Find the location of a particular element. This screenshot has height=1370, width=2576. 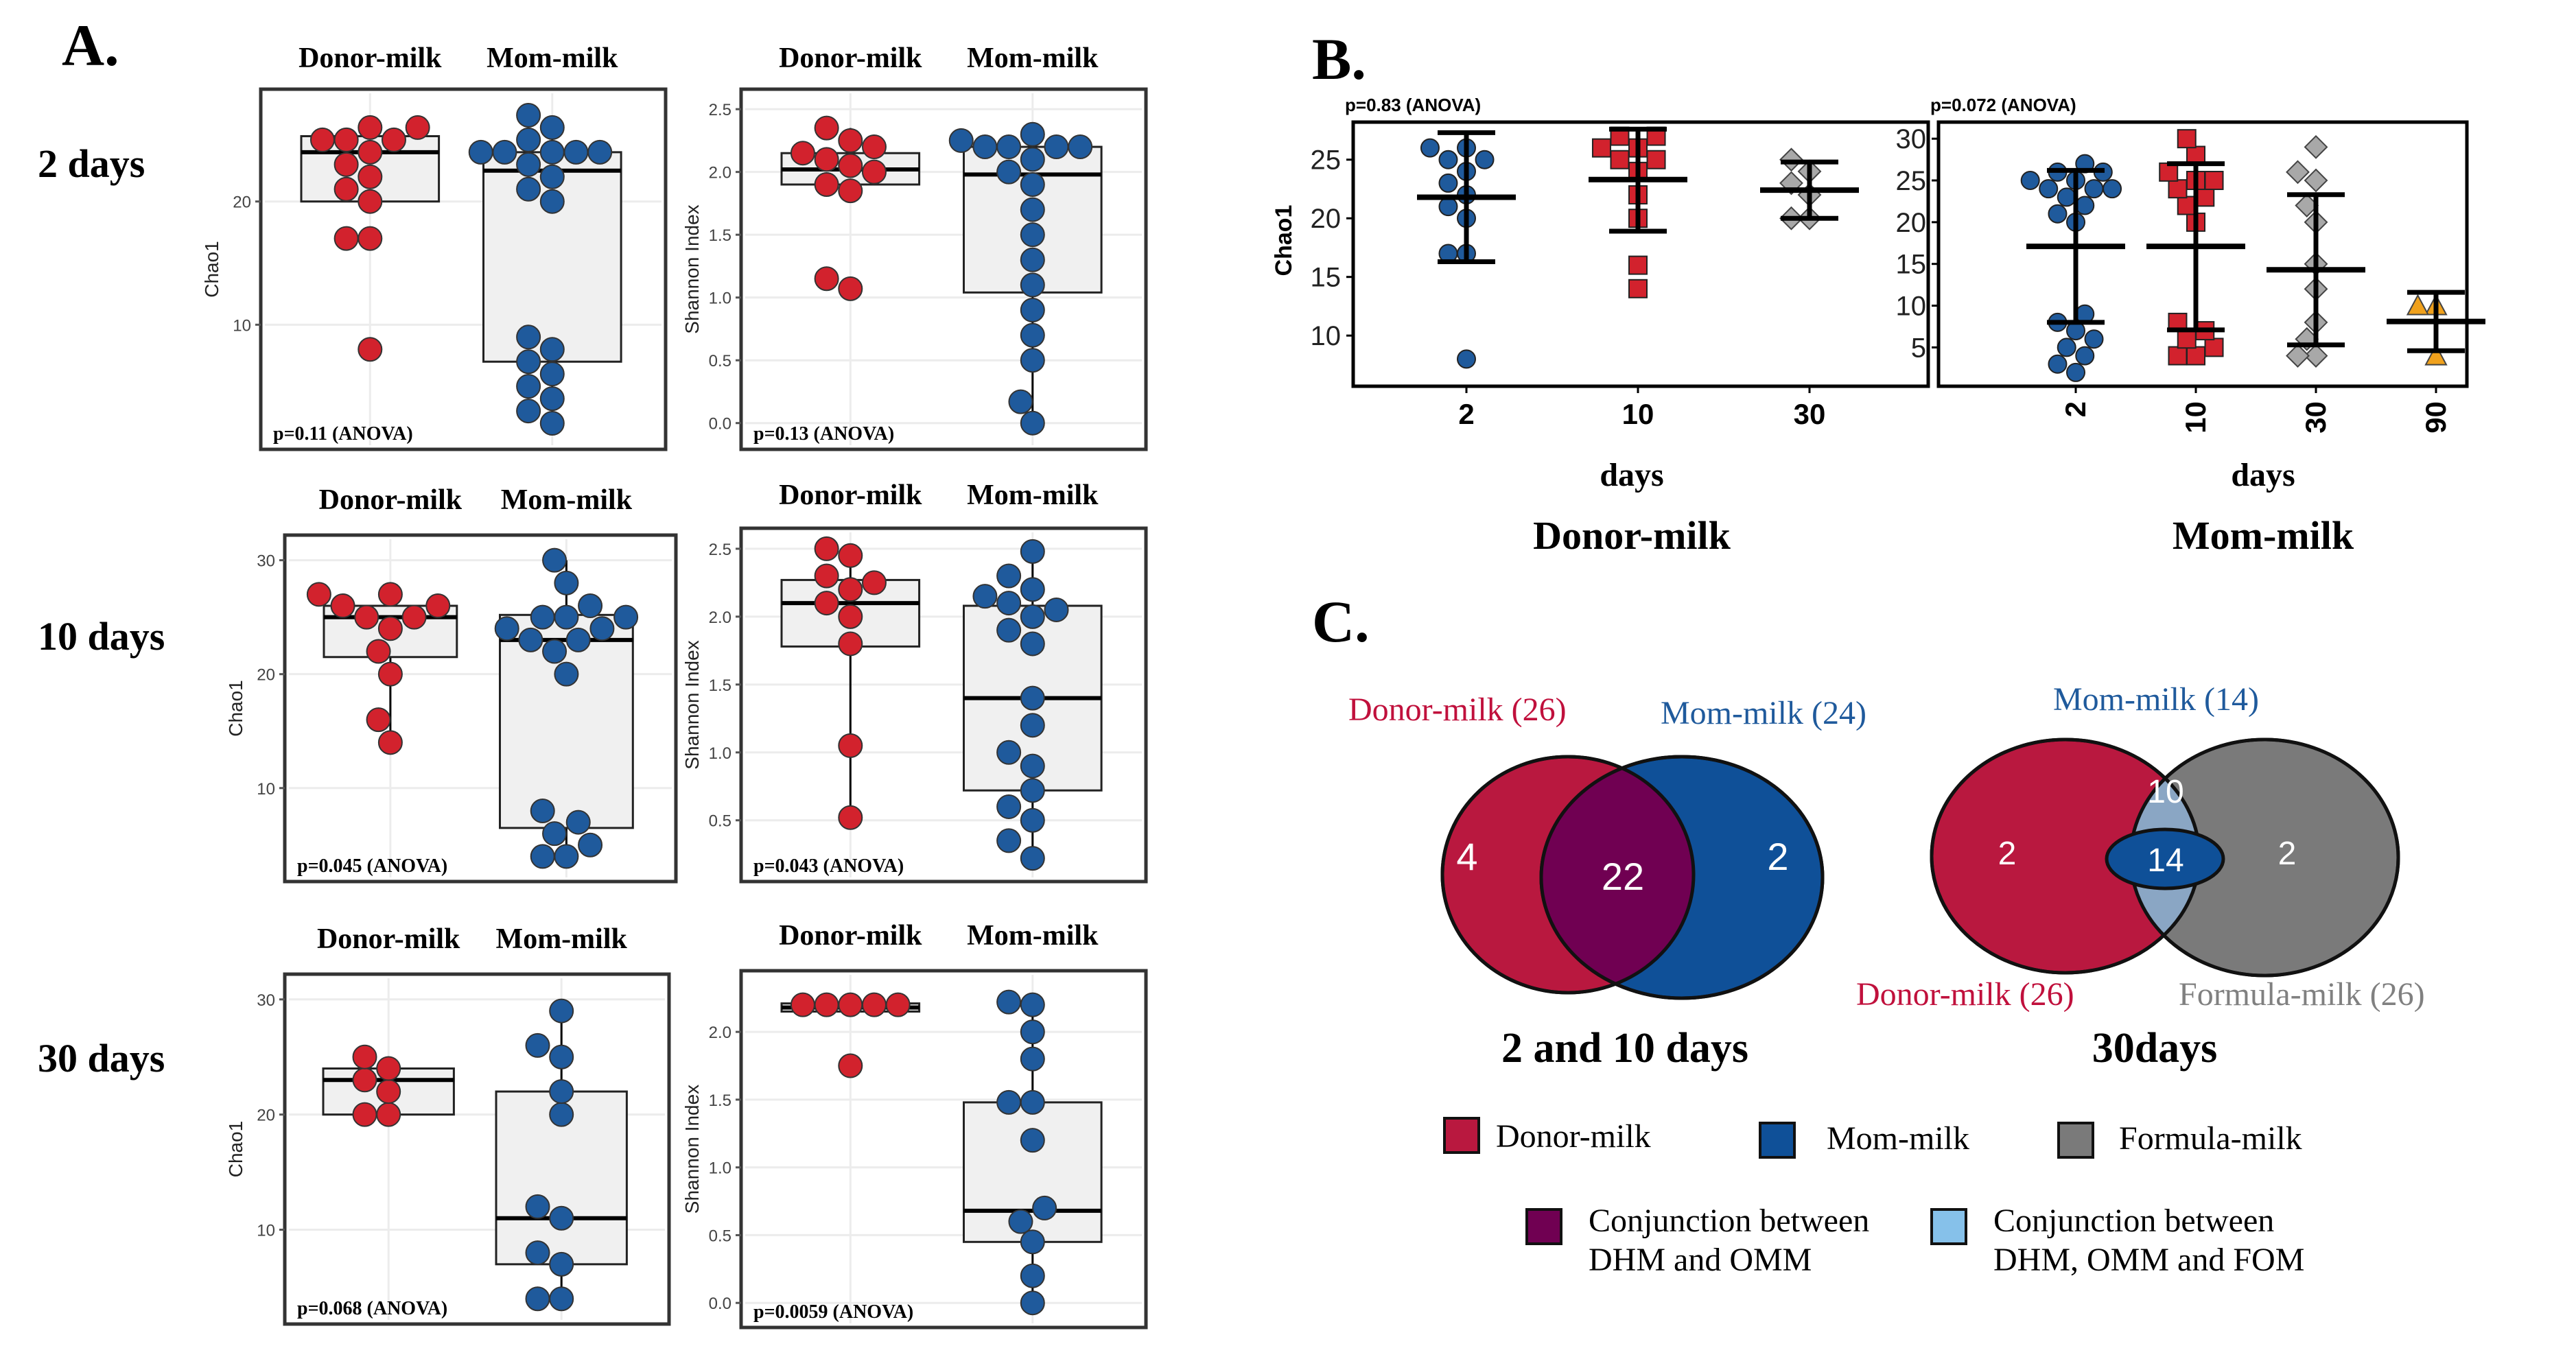

legend-label-mom: Mom-milk is located at coordinates (1898, 1138).